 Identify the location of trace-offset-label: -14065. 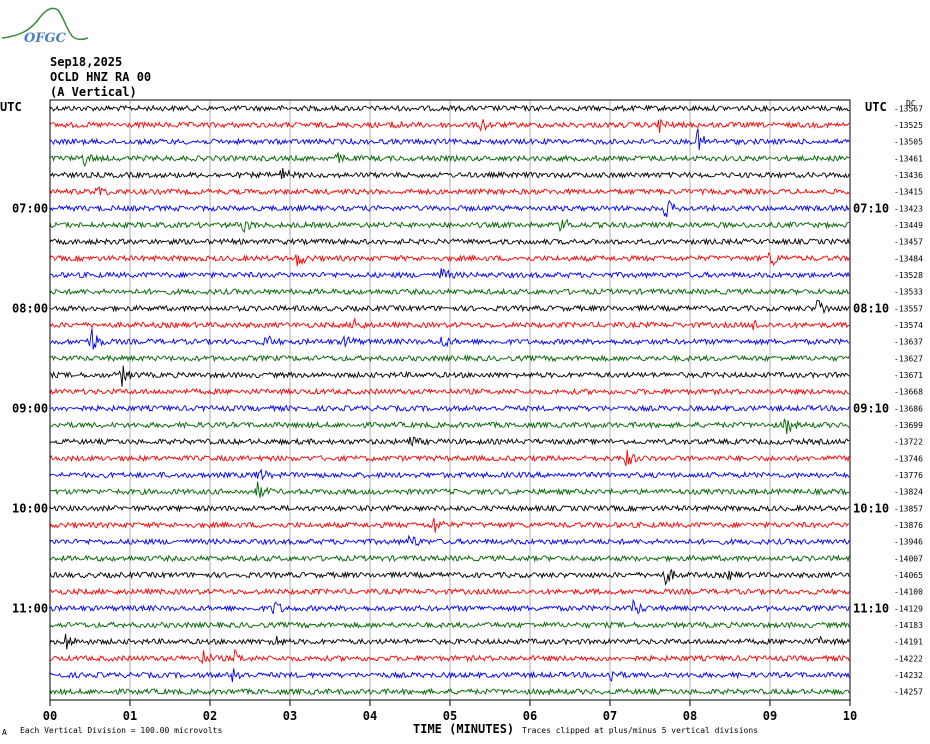
(908, 575).